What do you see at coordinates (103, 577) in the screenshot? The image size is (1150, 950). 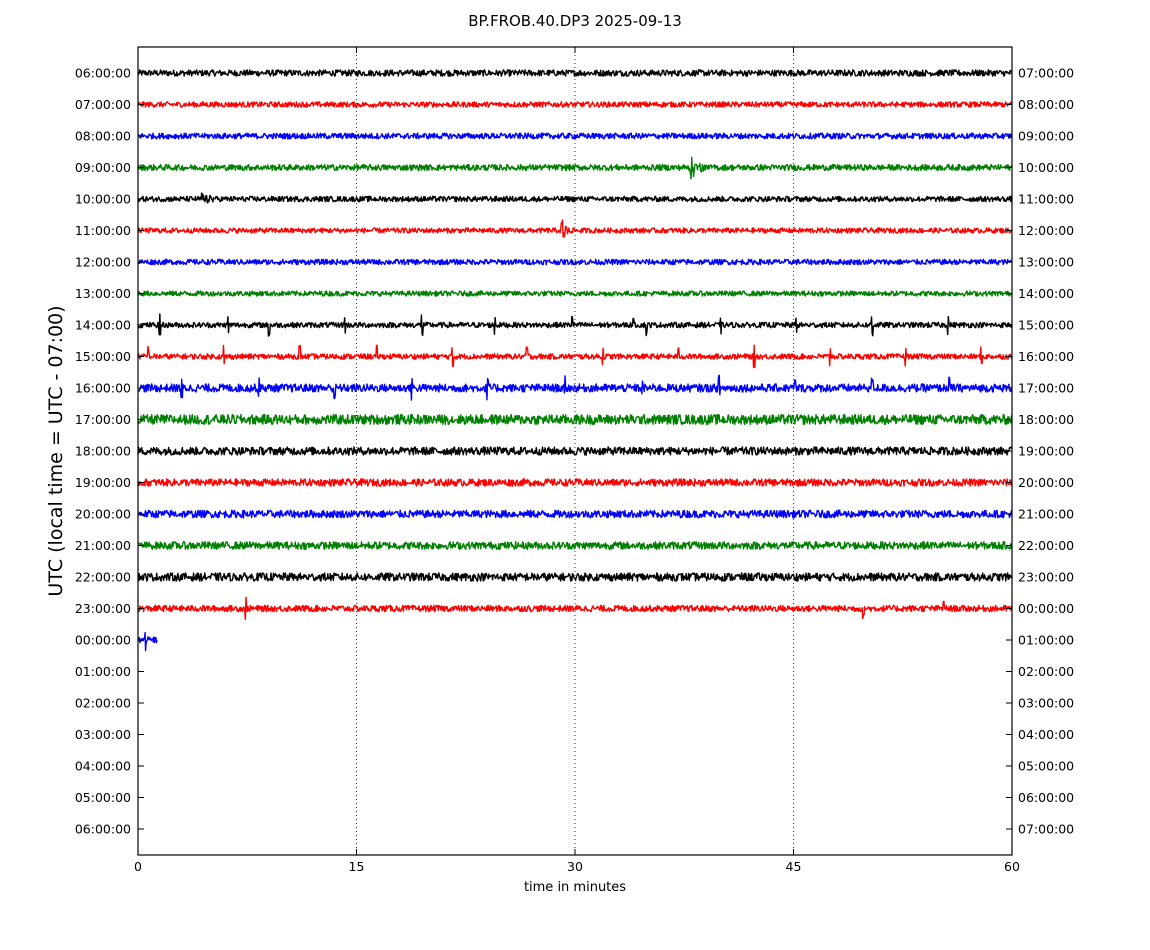 I see `y-tick-label-left: 22:00:00` at bounding box center [103, 577].